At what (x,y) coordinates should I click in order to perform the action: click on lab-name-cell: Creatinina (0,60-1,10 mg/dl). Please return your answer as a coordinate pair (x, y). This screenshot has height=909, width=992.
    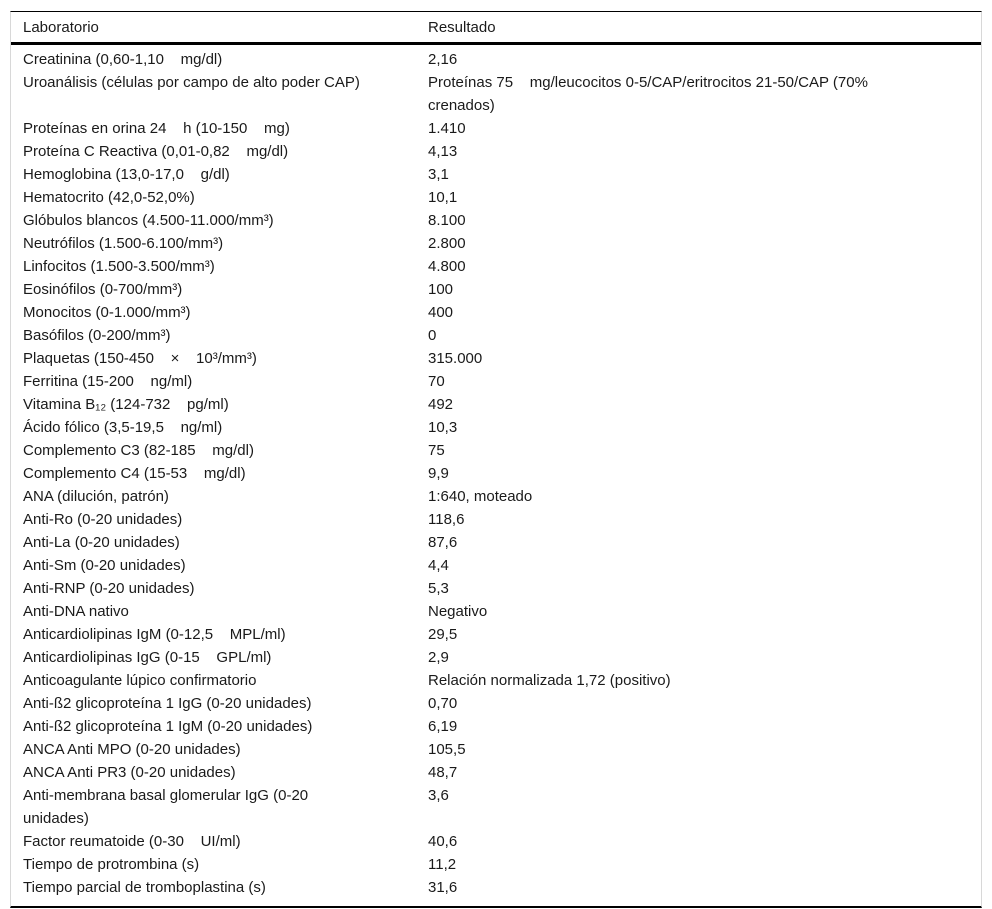
    Looking at the image, I should click on (123, 59).